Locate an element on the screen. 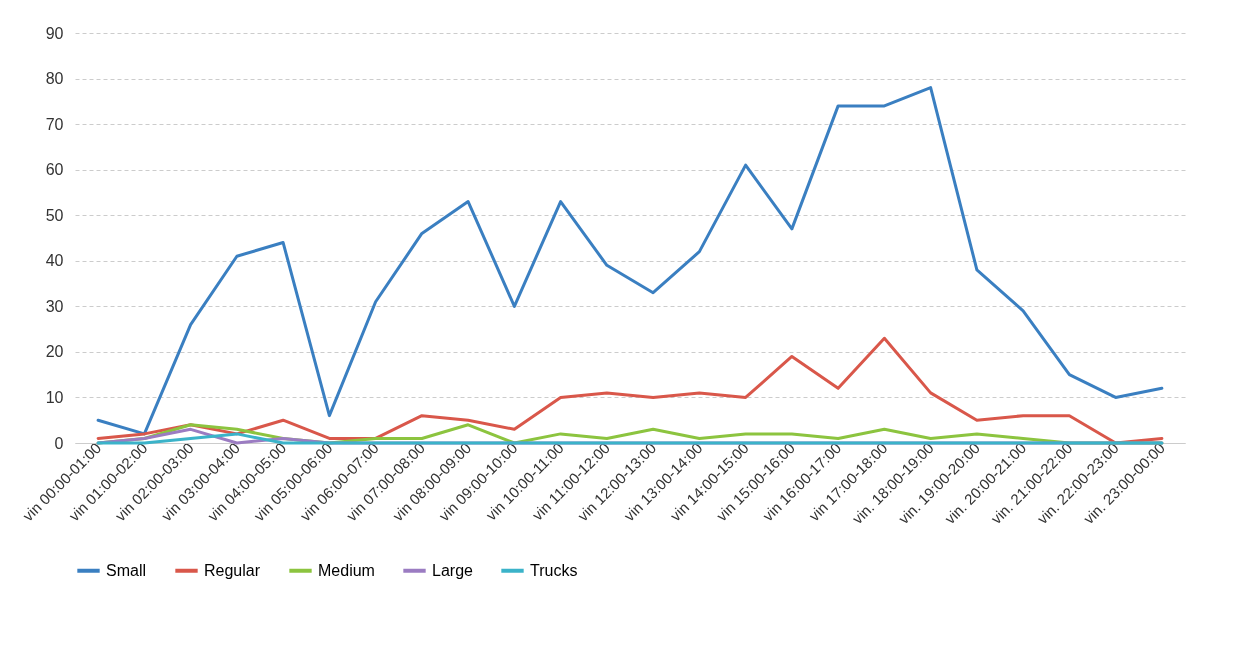 Image resolution: width=1239 pixels, height=657 pixels. y-tick-label: 50 is located at coordinates (54, 215).